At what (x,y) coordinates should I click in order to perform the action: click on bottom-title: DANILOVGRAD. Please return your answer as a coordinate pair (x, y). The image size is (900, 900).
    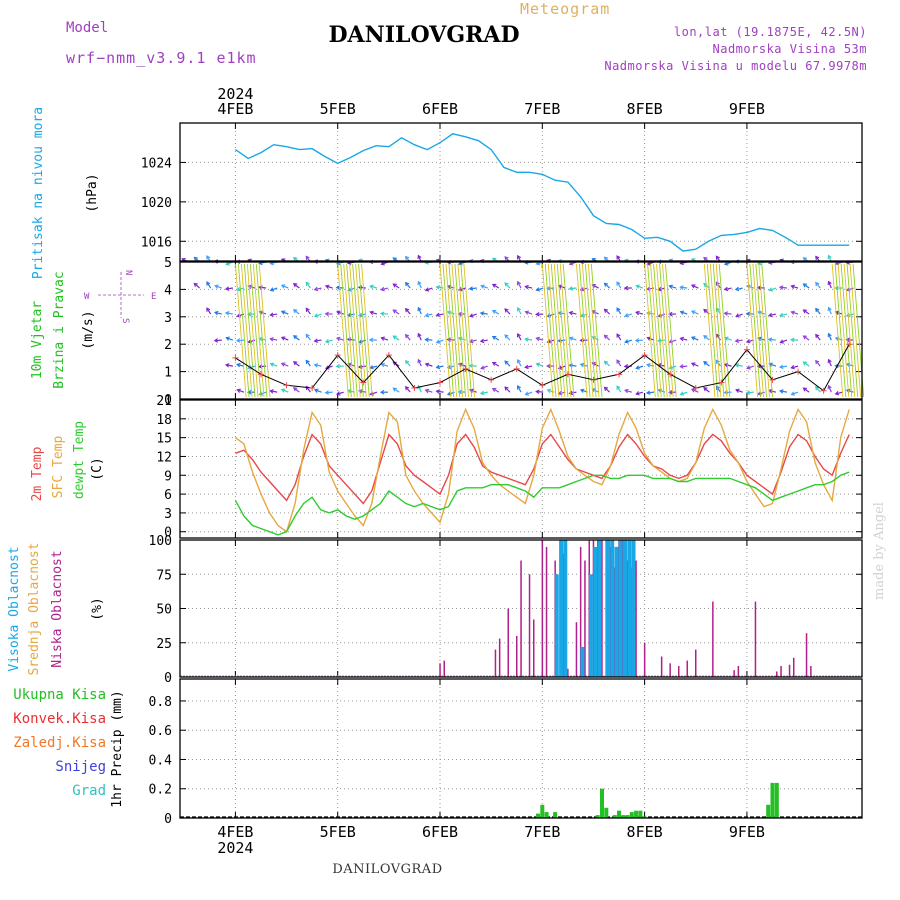
    Looking at the image, I should click on (387, 869).